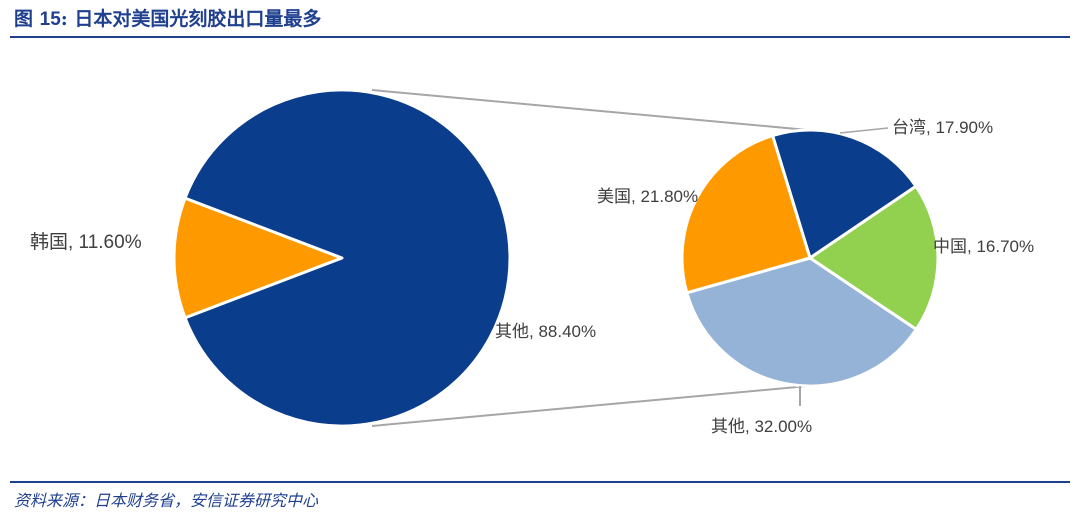 The width and height of the screenshot is (1080, 516). Describe the element at coordinates (942, 127) in the screenshot. I see `data-label-taiwan: 台湾, 17.90%` at that location.